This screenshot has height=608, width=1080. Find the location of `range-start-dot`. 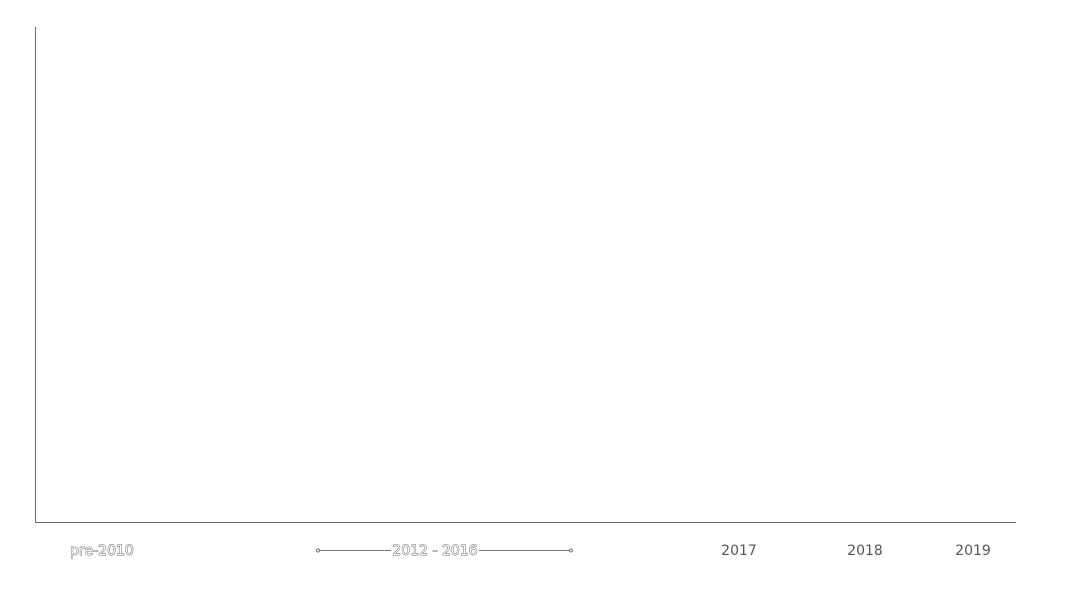

range-start-dot is located at coordinates (318, 550).